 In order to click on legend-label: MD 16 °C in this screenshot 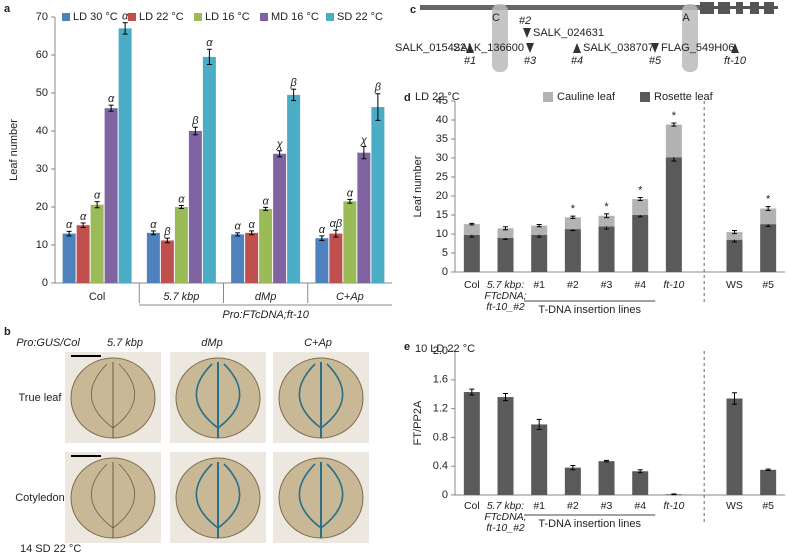, I will do `click(295, 17)`.